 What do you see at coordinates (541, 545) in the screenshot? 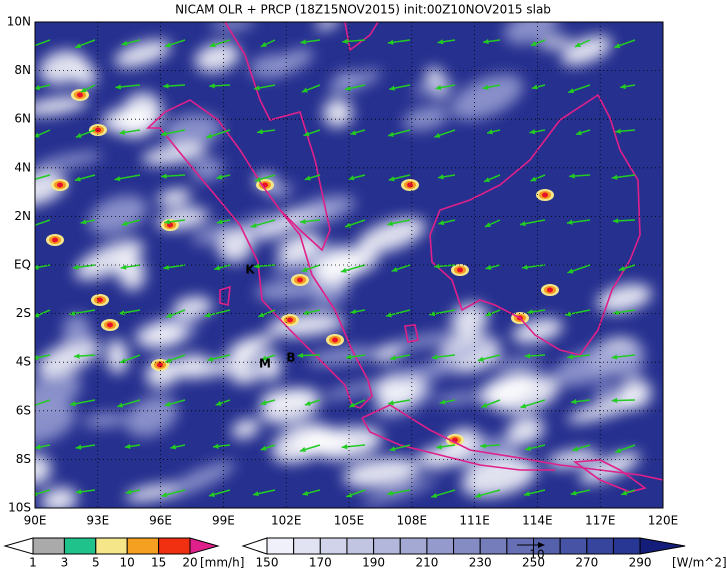
I see `reference-arrowhead` at bounding box center [541, 545].